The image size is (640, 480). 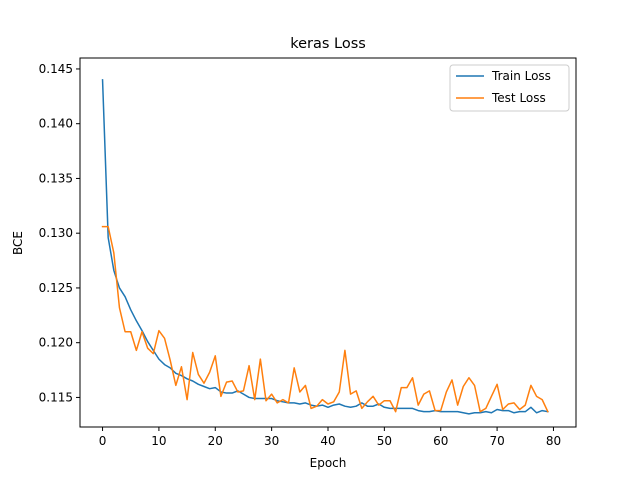 I want to click on x-tick-label: 60, so click(x=440, y=441).